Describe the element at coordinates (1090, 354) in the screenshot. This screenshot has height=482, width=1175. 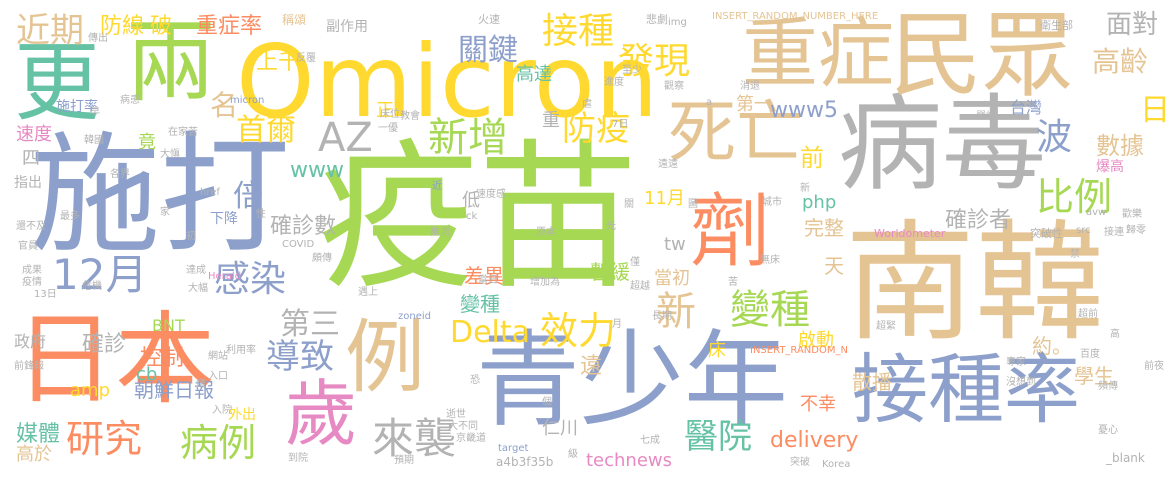
I see `word: 百度` at that location.